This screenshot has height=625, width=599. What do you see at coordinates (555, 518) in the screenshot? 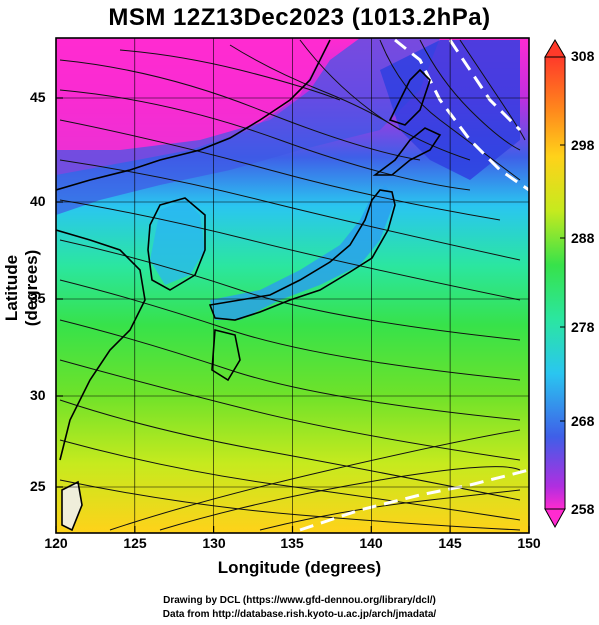
I see `colorbar-bottom-arrow` at bounding box center [555, 518].